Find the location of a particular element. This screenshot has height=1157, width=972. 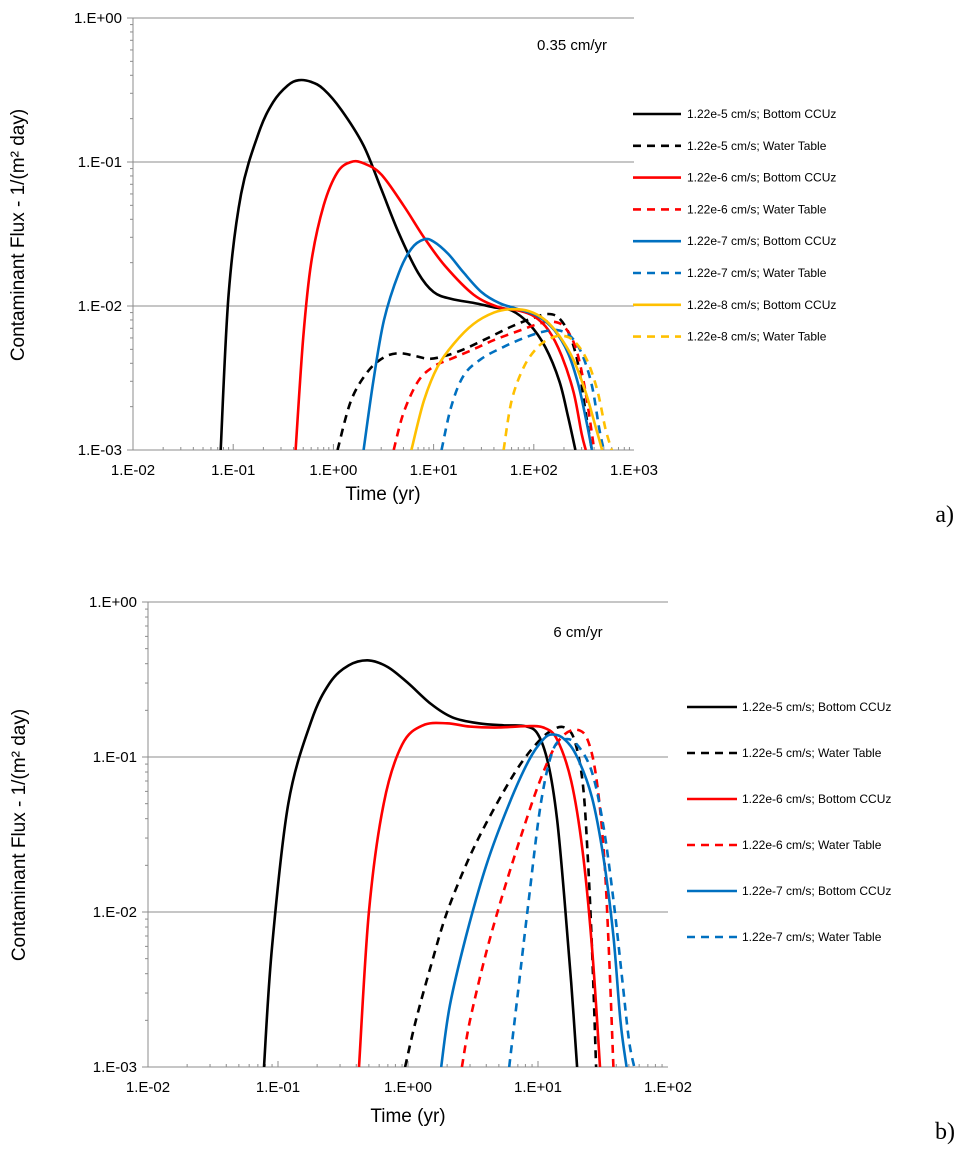

x-tick-label: 1.E+03 is located at coordinates (634, 470).